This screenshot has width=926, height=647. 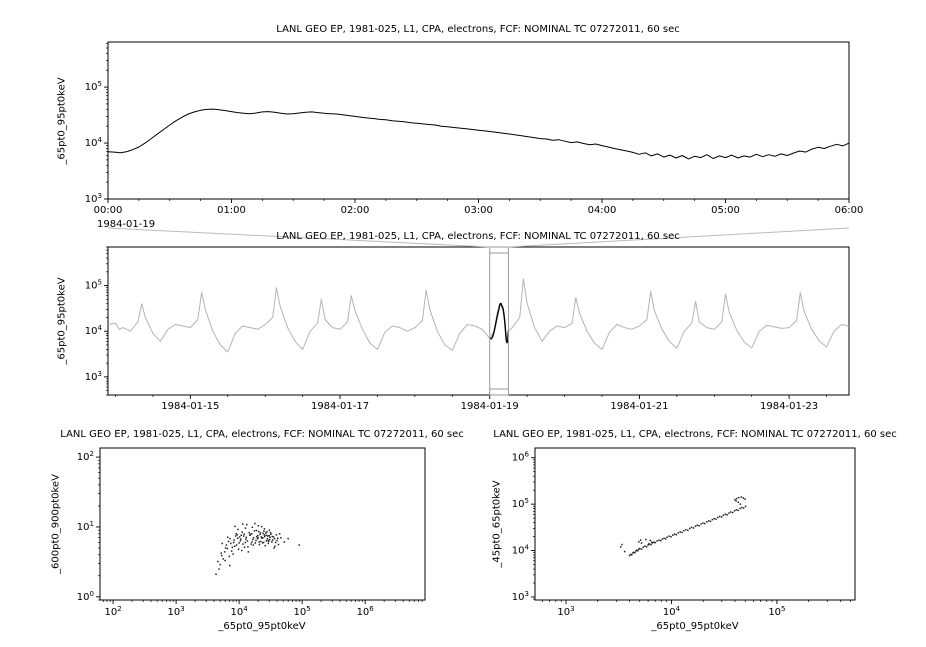 What do you see at coordinates (725, 210) in the screenshot?
I see `tick-label: 05:00` at bounding box center [725, 210].